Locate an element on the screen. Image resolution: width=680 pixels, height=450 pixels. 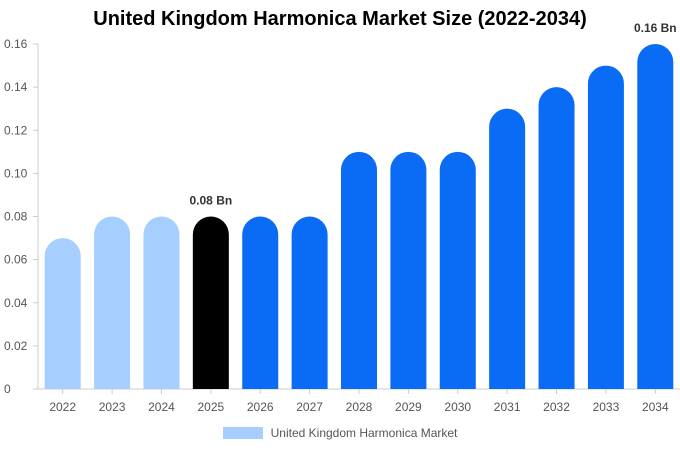
x-tick-label: 2023 is located at coordinates (112, 407).